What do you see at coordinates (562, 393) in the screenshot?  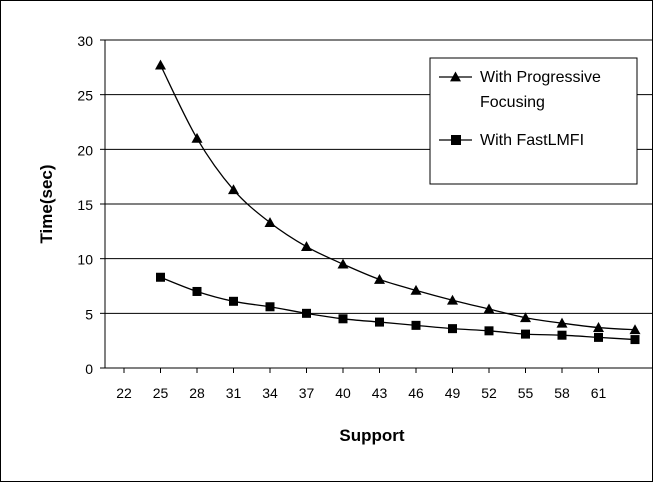 I see `x-tick-label: 58` at bounding box center [562, 393].